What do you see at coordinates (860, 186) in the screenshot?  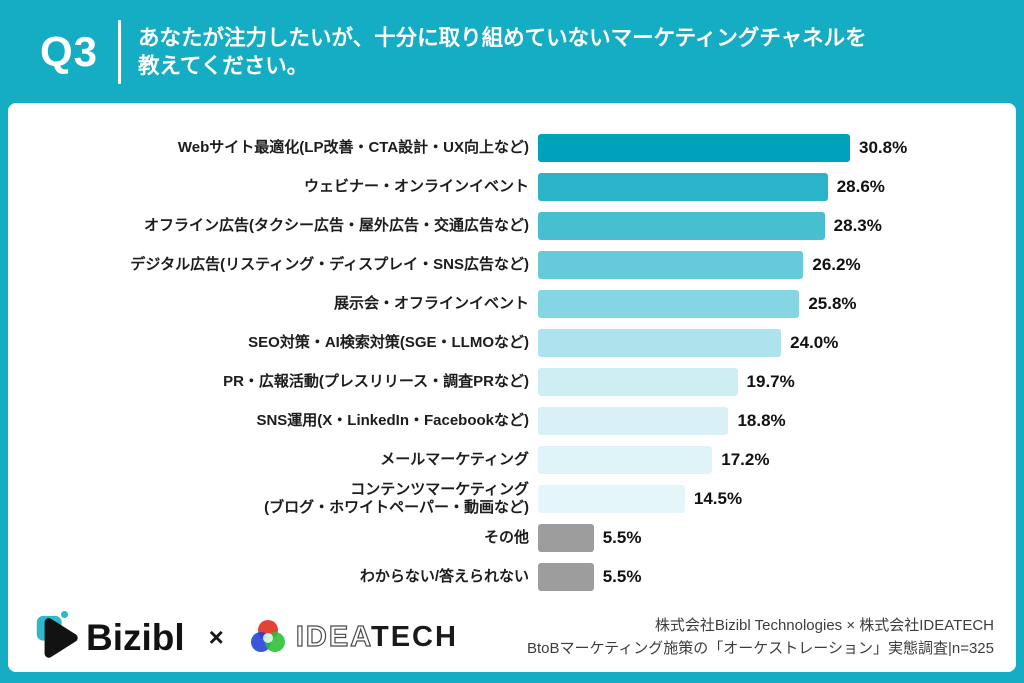 I see `bar-value-label: 28.6%` at bounding box center [860, 186].